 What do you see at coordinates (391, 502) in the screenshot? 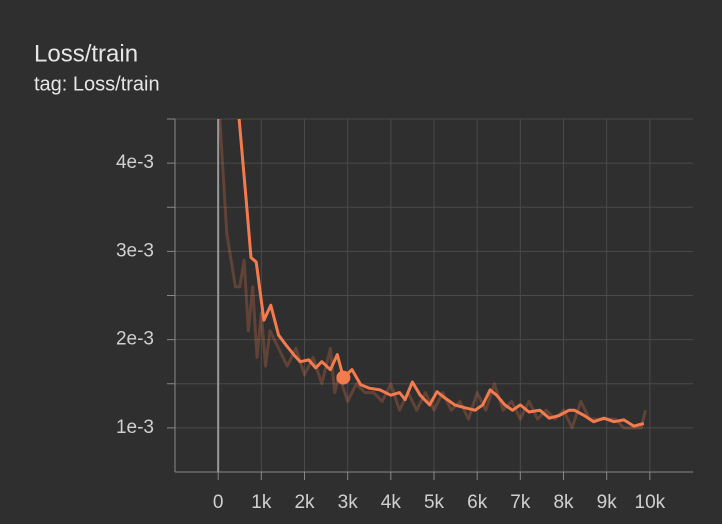
I see `x-tick-label: 4k` at bounding box center [391, 502].